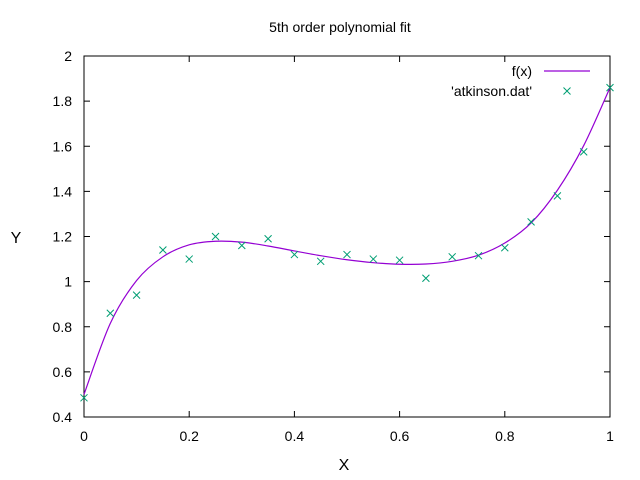 The width and height of the screenshot is (640, 480). What do you see at coordinates (520, 81) in the screenshot?
I see `legend: f(x) 'atkinson.dat'` at bounding box center [520, 81].